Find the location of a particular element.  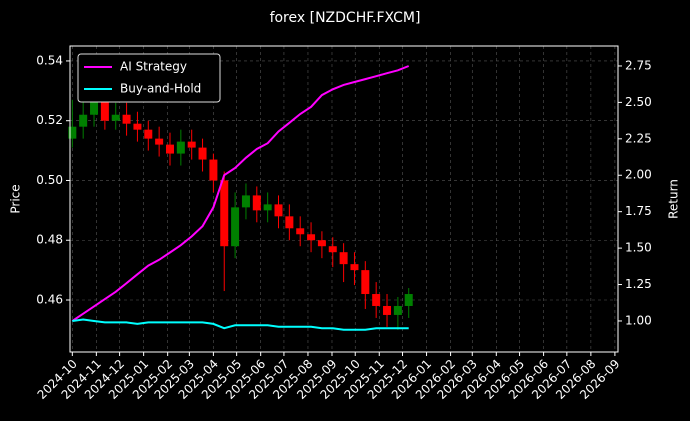

legend-label: Buy-and-Hold is located at coordinates (160, 89).